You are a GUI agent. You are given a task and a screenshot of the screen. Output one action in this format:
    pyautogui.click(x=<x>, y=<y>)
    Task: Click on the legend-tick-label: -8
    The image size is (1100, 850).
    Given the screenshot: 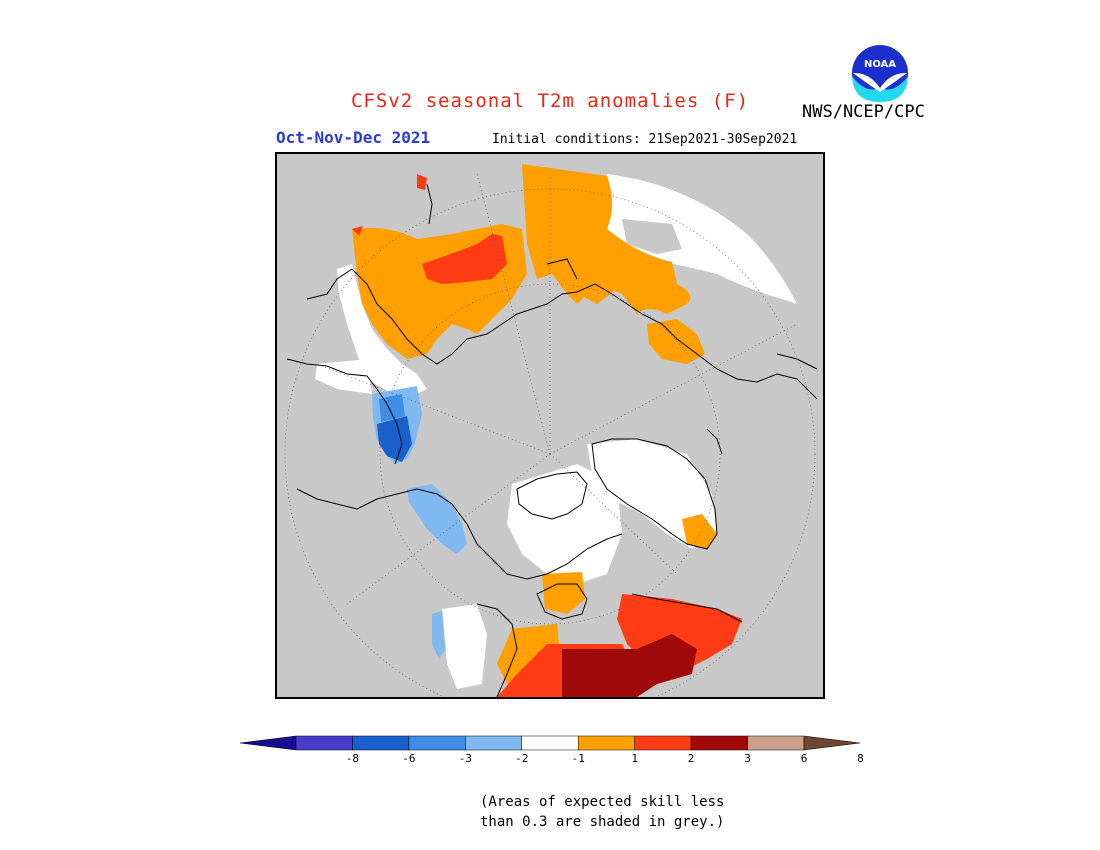 What is the action you would take?
    pyautogui.click(x=352, y=758)
    